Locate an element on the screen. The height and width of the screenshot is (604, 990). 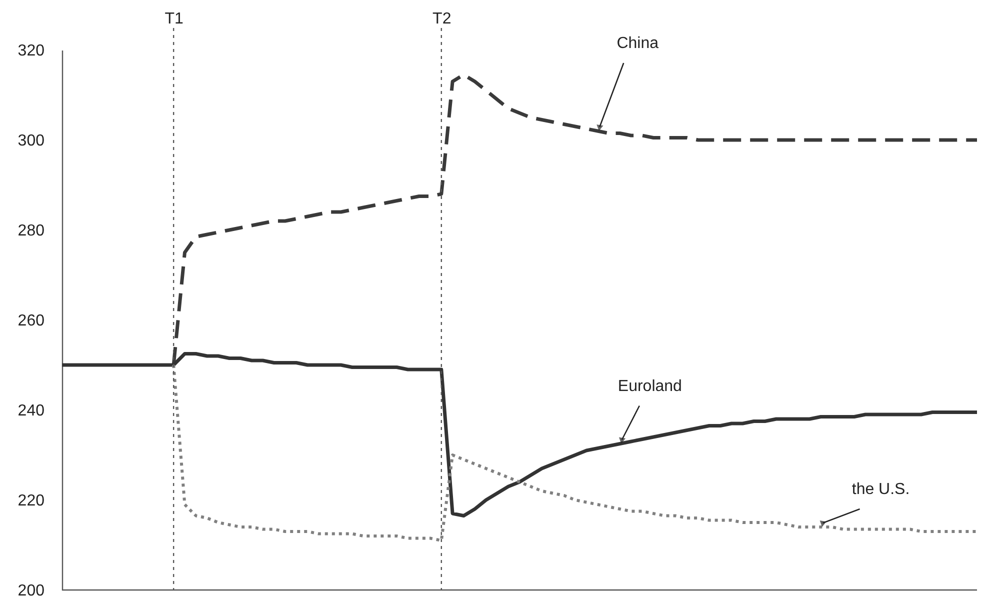
y-tick-label: 260 is located at coordinates (31, 321).